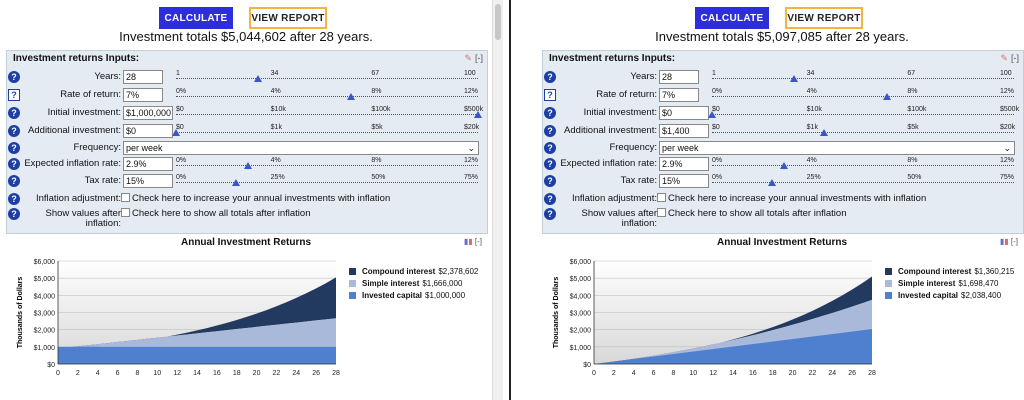 This screenshot has width=1024, height=400. Describe the element at coordinates (148, 131) in the screenshot. I see `additional-input: $0` at that location.